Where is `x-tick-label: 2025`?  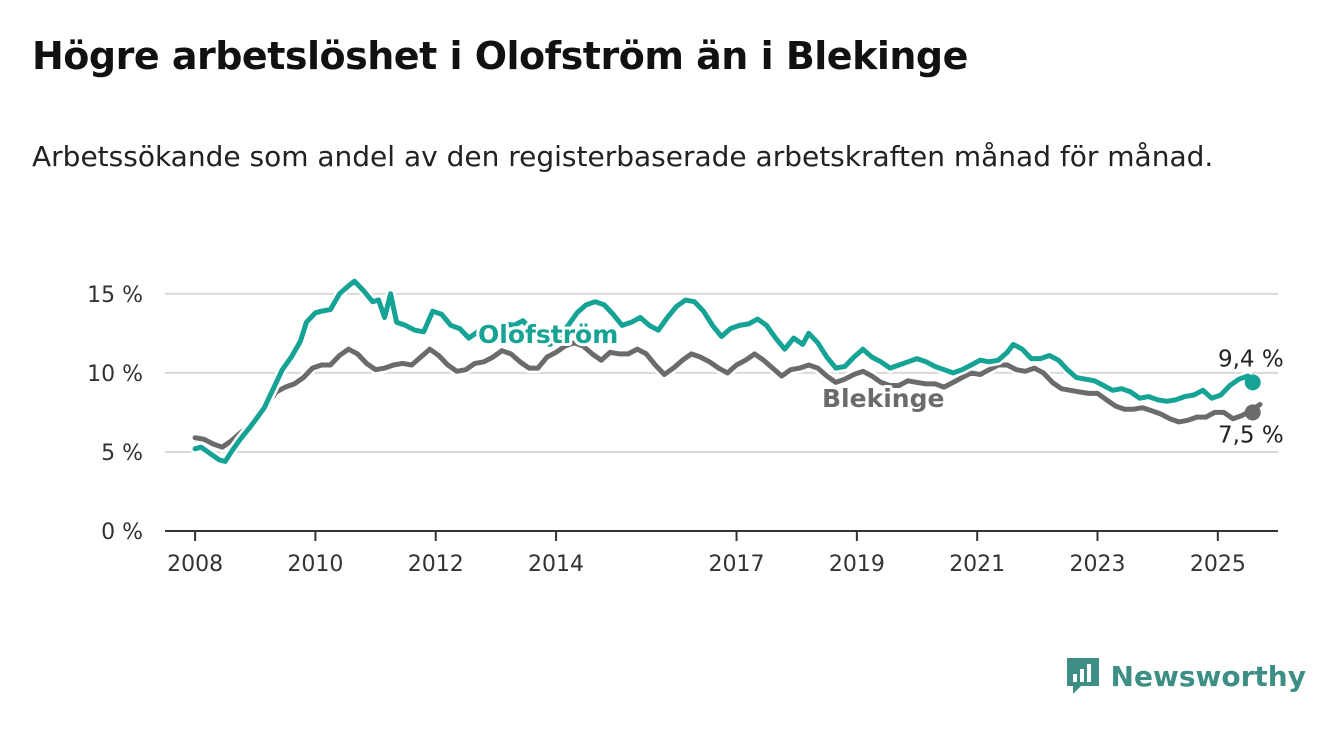
x-tick-label: 2025 is located at coordinates (1218, 564).